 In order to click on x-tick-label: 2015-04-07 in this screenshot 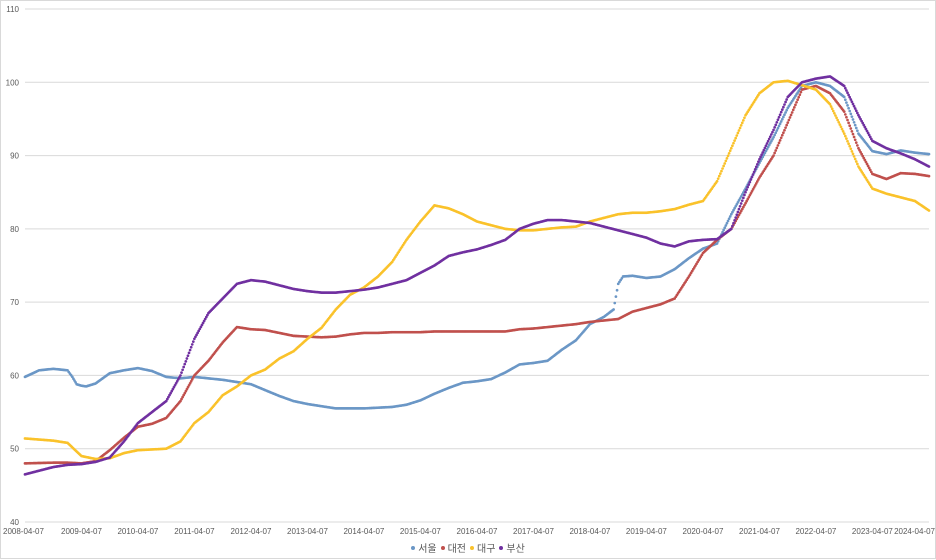, I will do `click(420, 531)`.